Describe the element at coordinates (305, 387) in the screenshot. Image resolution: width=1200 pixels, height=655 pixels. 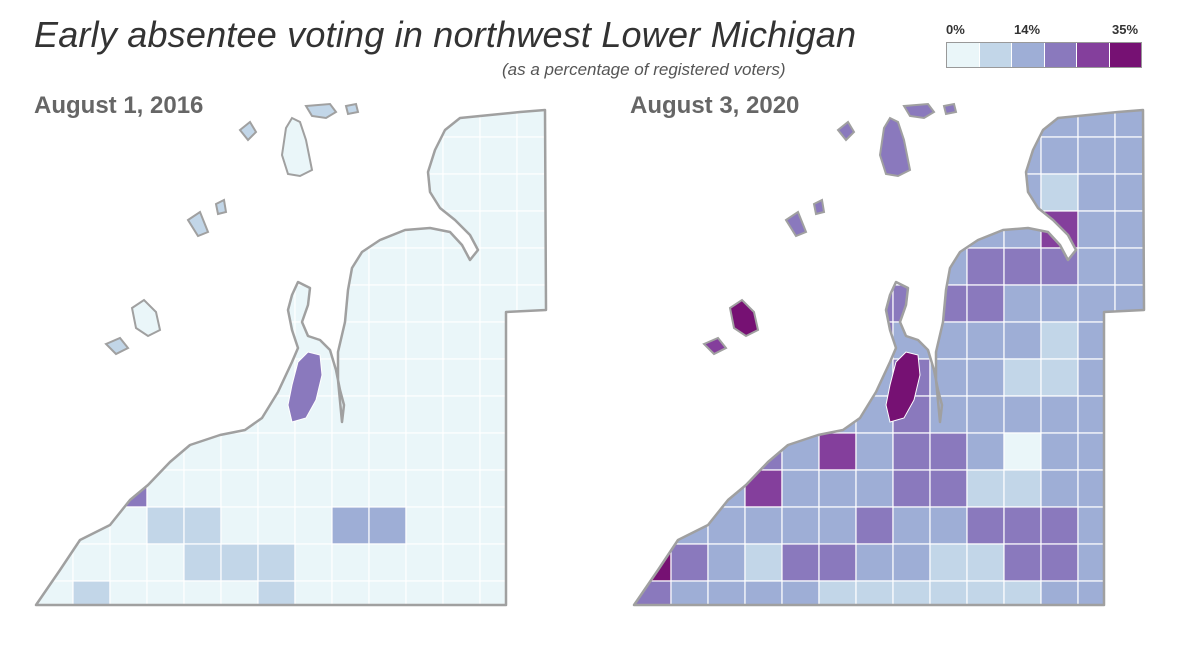
I see `peninsula-region` at that location.